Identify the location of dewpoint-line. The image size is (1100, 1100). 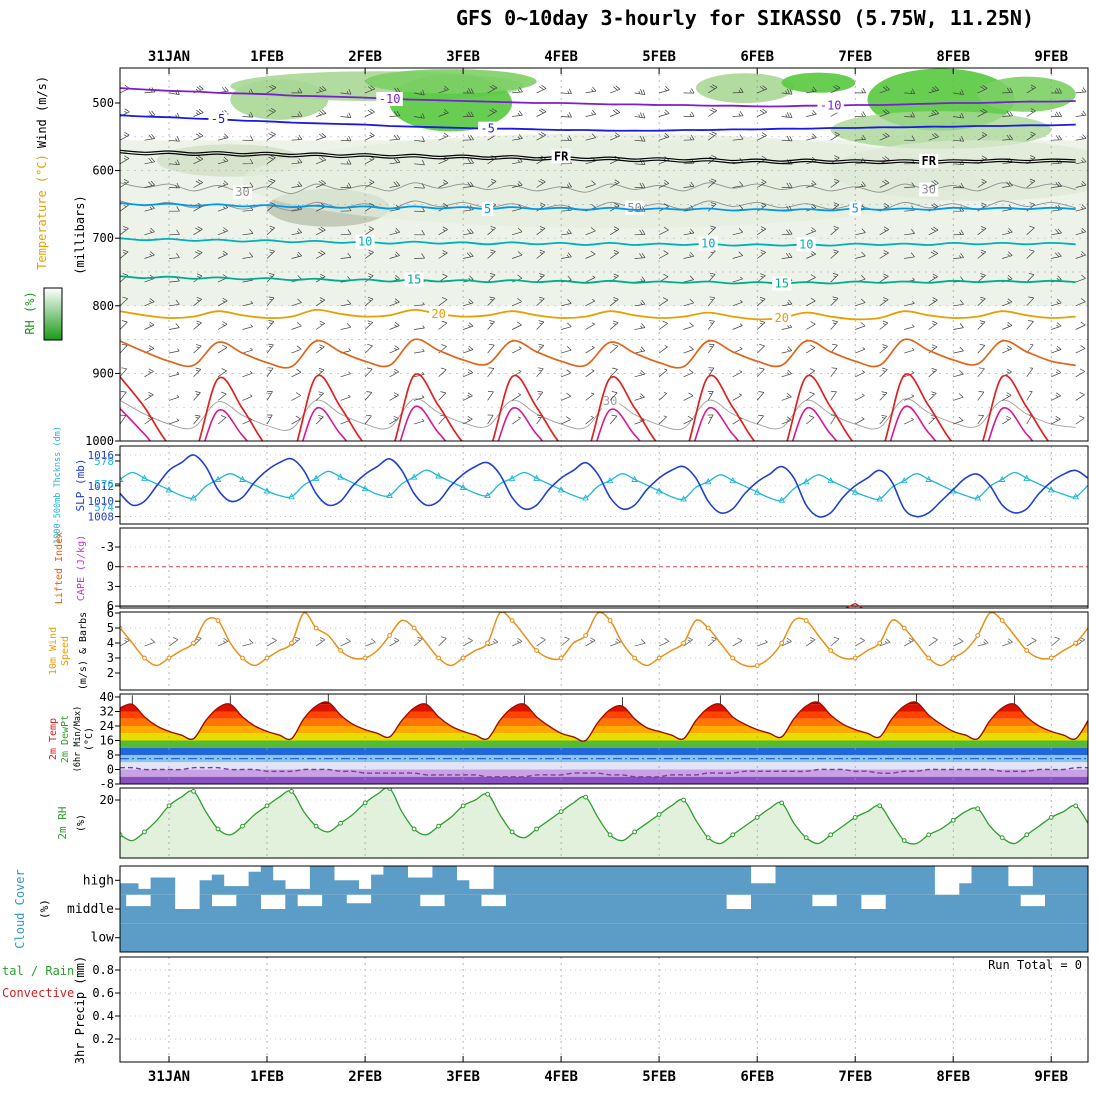
(604, 772).